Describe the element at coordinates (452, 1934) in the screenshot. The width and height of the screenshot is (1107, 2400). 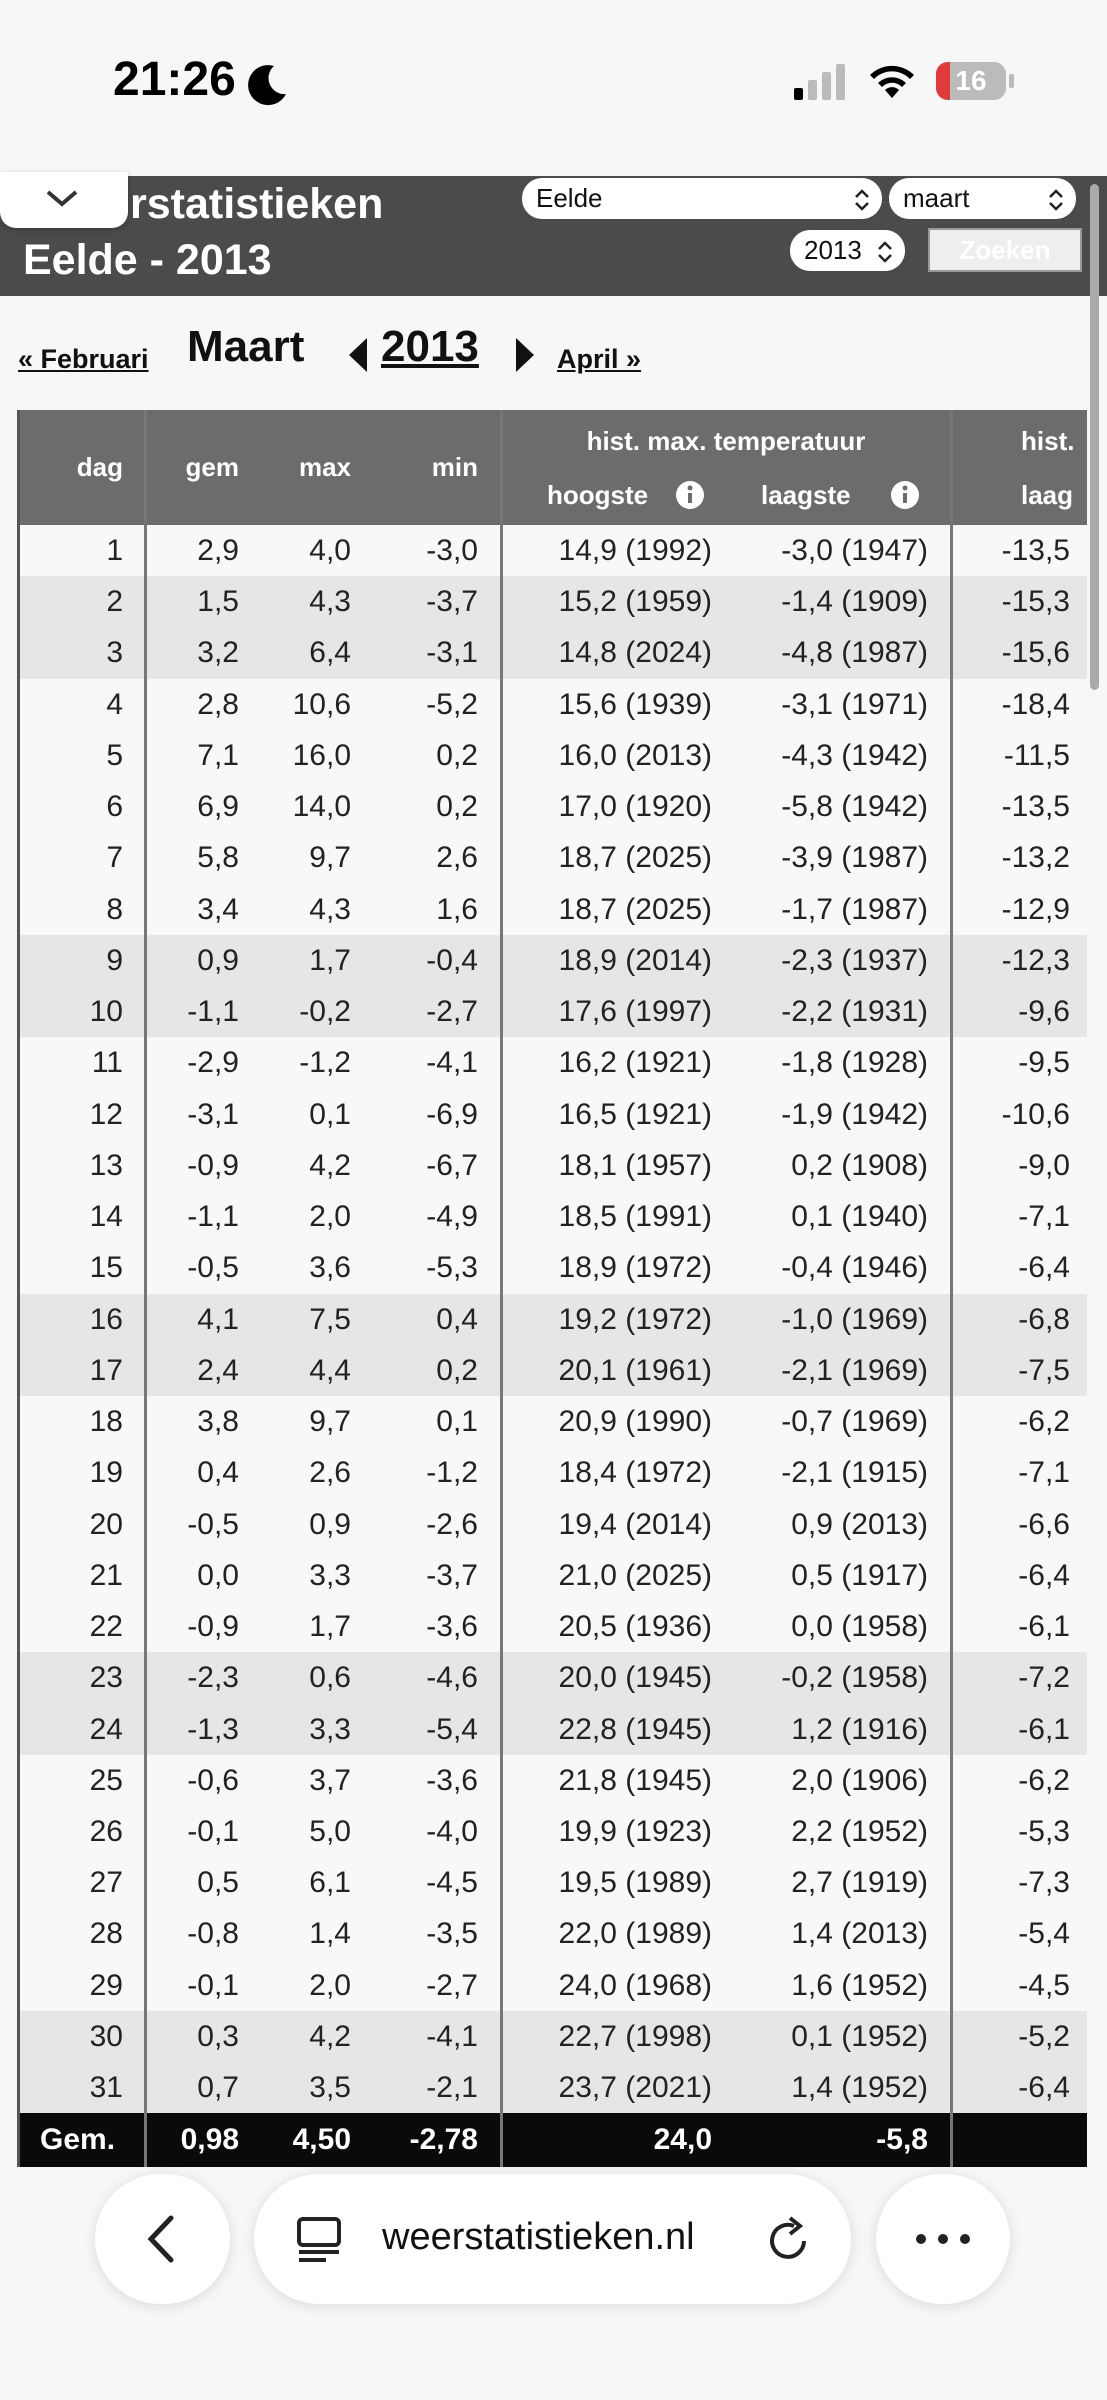
I see `table-cell: -3,5` at that location.